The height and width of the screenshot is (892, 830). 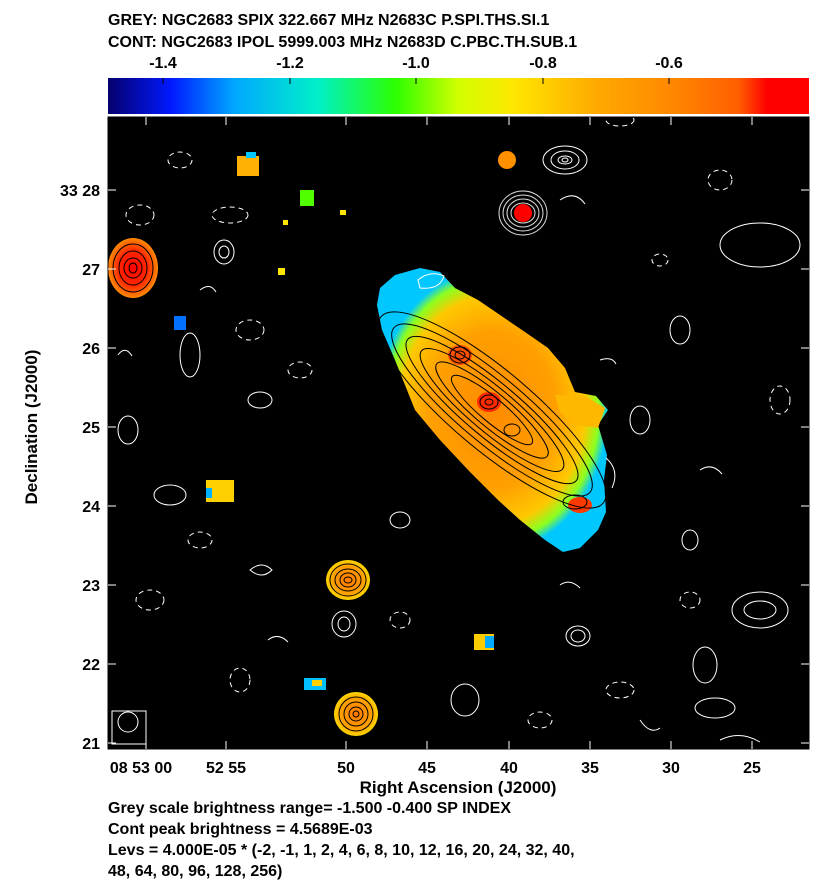 I want to click on y-tick-label: 25, so click(x=91, y=428).